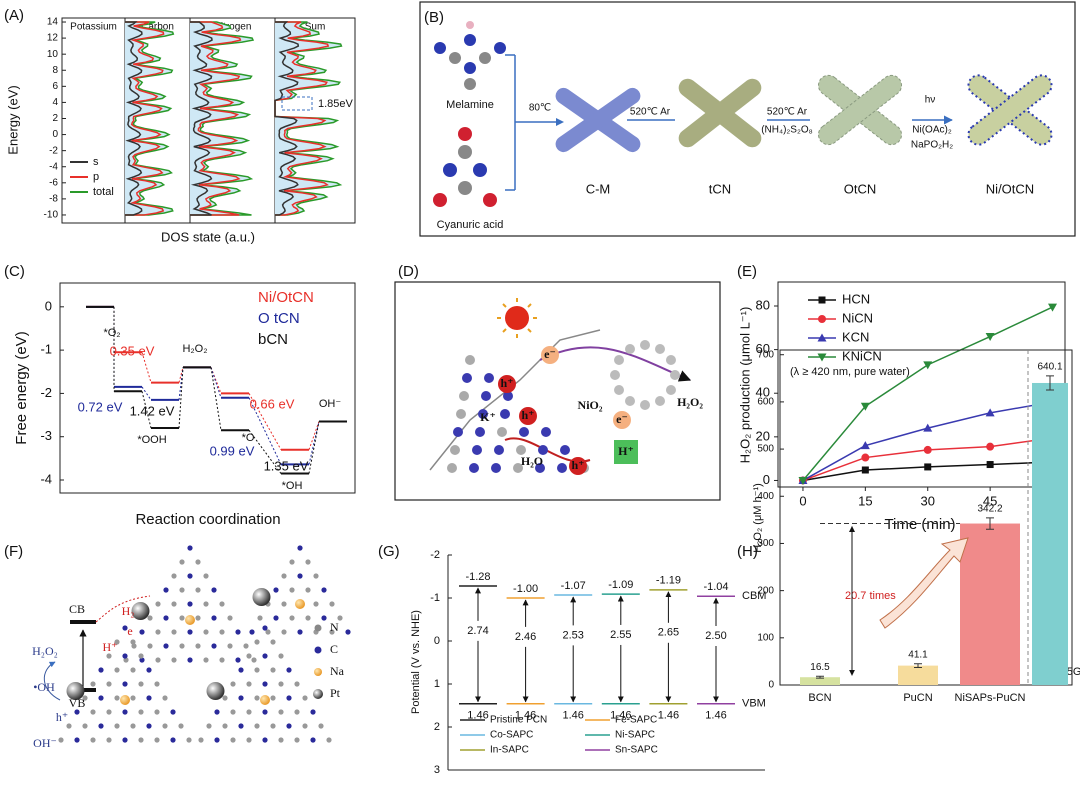  I want to click on series-line, so click(927, 393).